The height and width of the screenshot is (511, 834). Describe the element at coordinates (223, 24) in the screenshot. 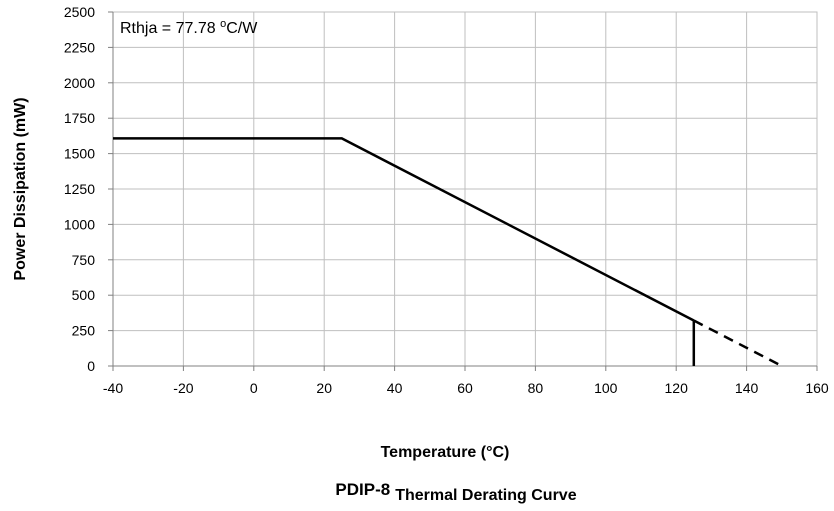

I see `annotation-superscript: o` at that location.